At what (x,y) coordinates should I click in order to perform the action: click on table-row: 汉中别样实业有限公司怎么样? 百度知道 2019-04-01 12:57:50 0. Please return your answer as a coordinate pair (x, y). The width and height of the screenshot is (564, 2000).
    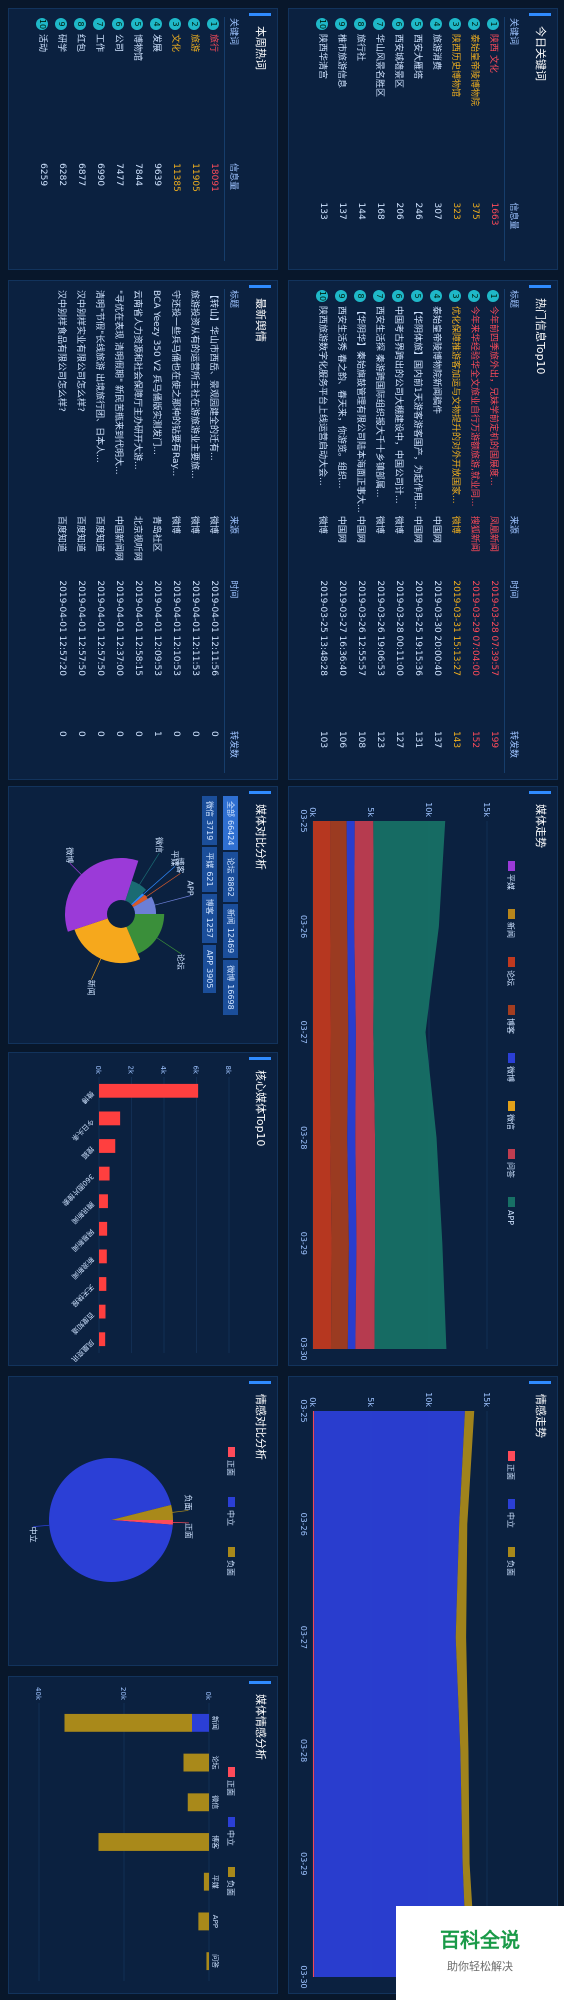
    Looking at the image, I should click on (81, 531).